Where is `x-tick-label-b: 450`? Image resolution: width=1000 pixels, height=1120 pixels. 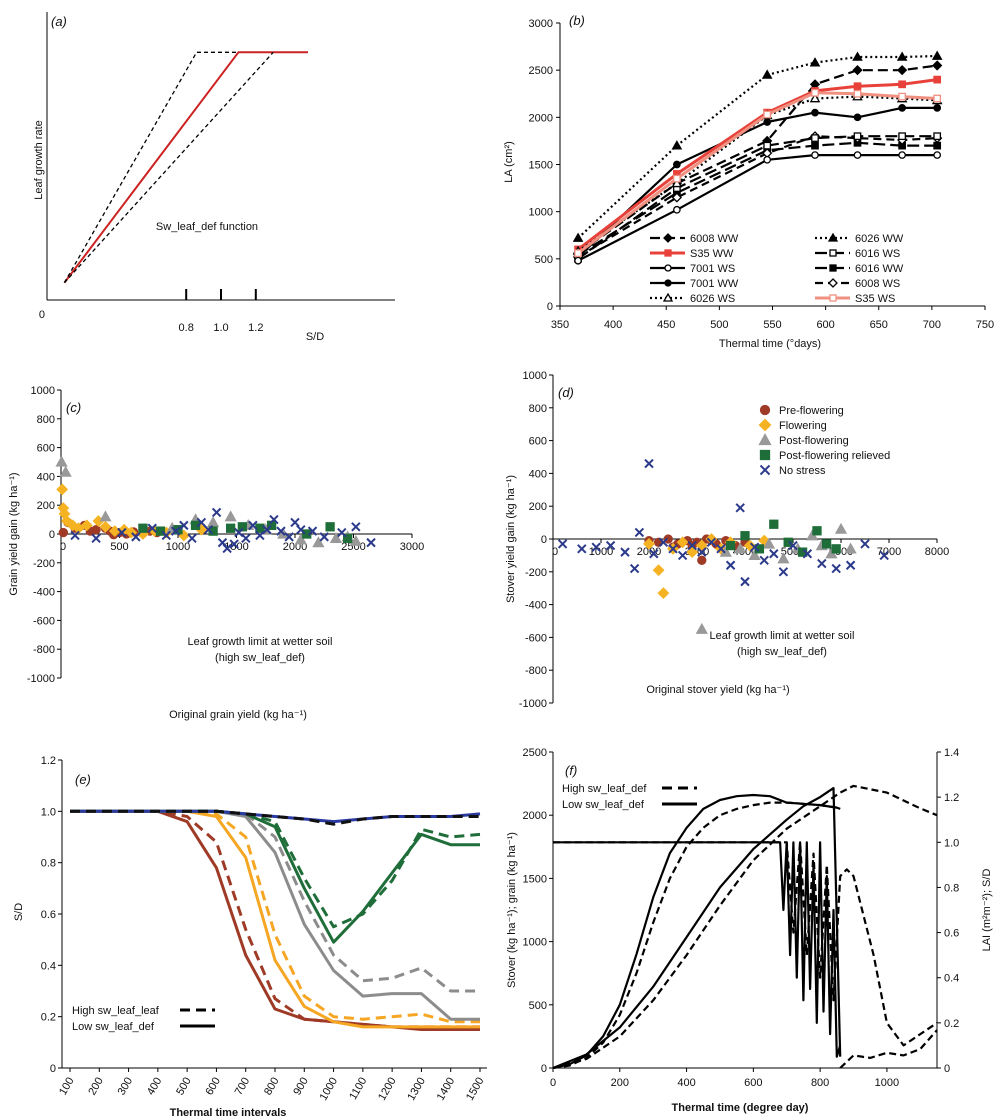
x-tick-label-b: 450 is located at coordinates (666, 325).